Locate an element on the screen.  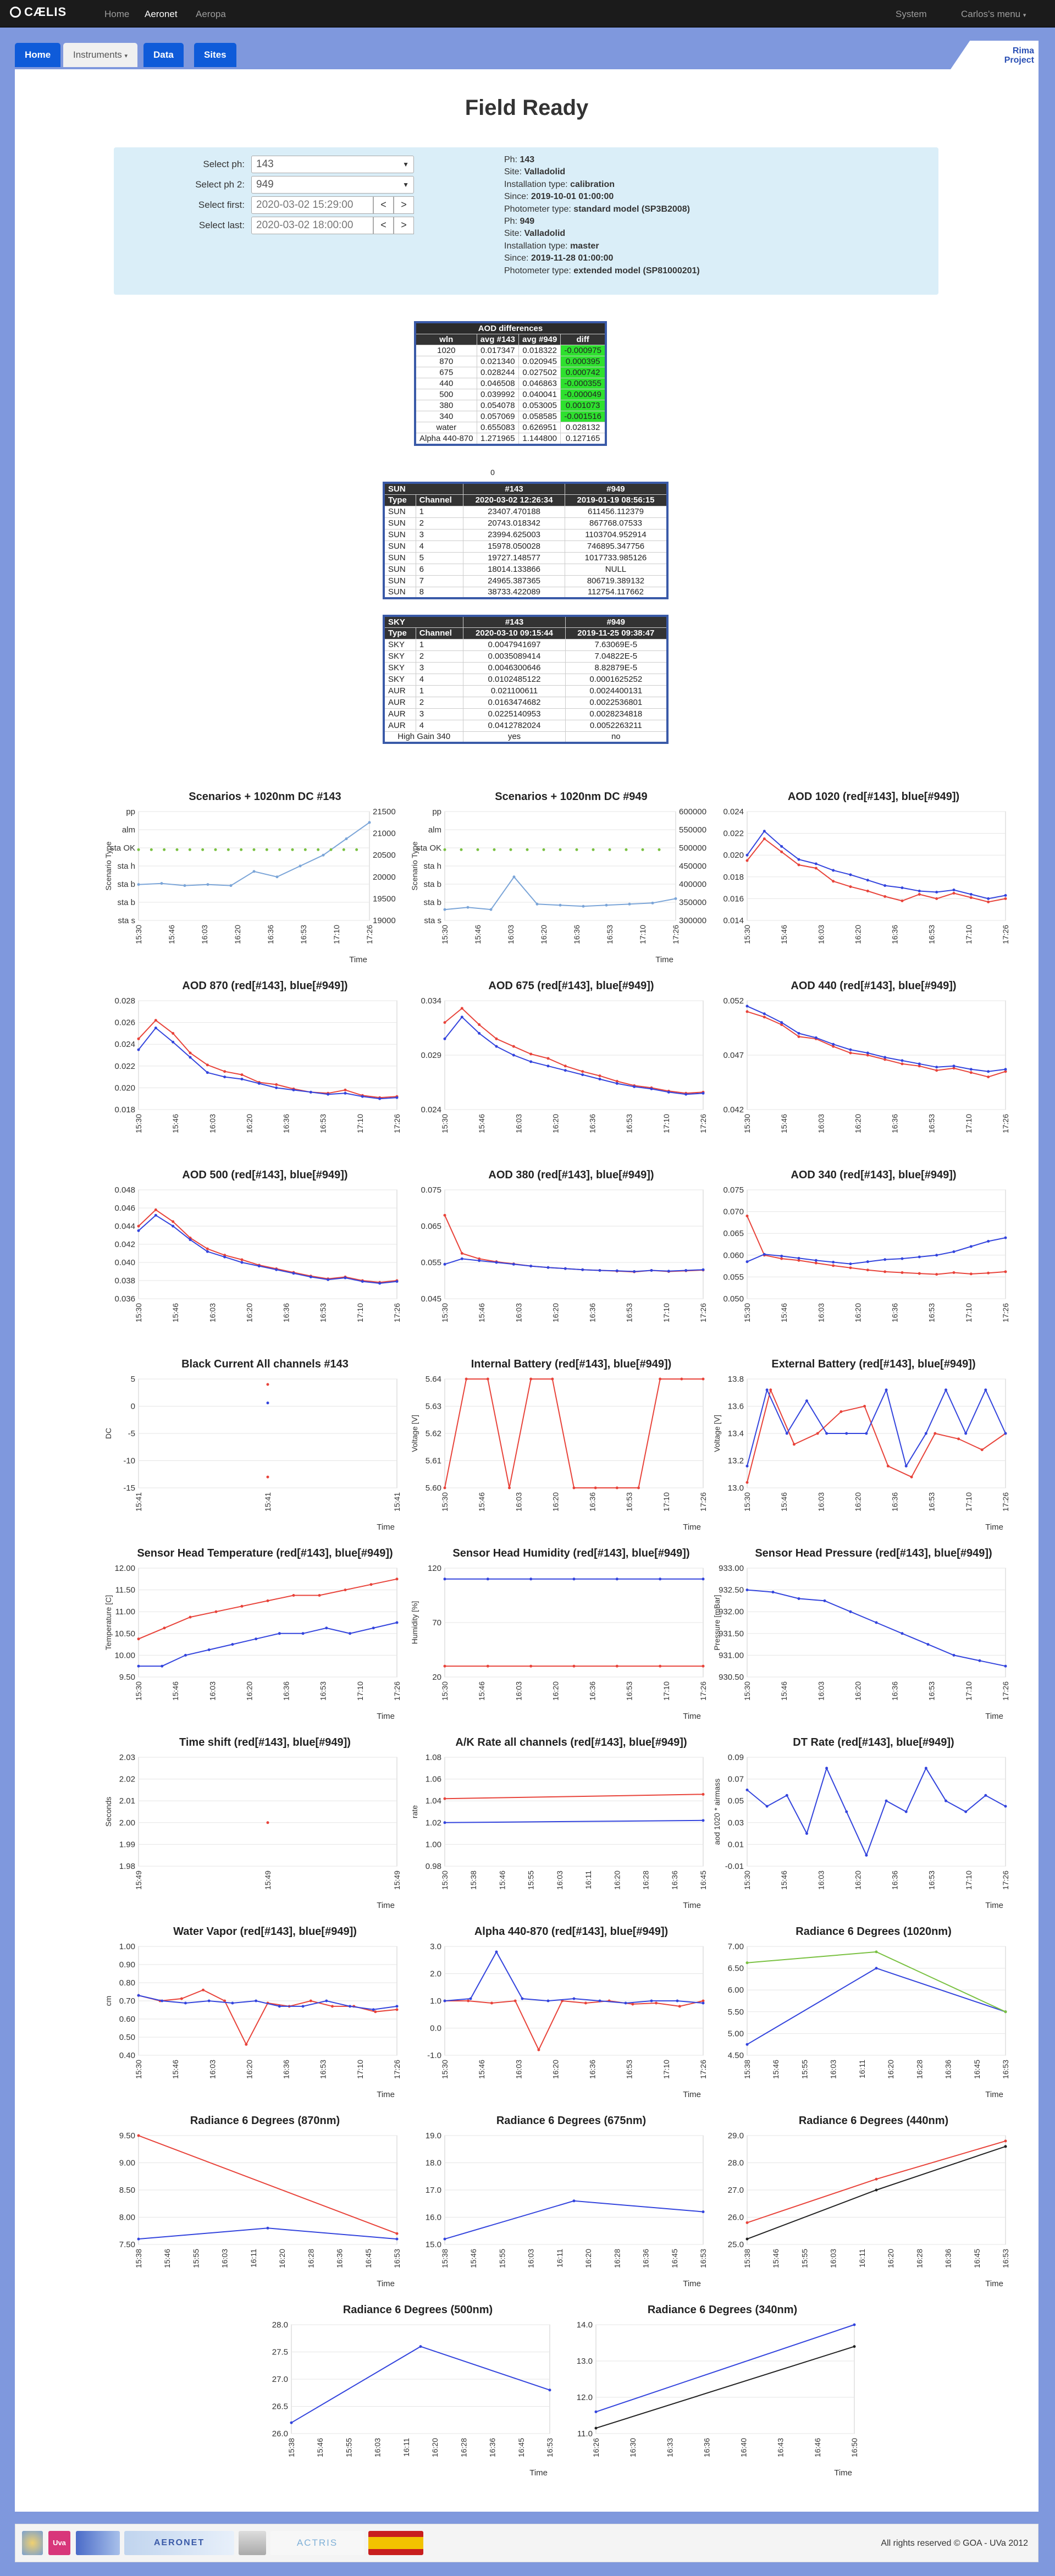
select-ph2-row: Select ph 2: 949 ▼ is located at coordinates (280, 184).